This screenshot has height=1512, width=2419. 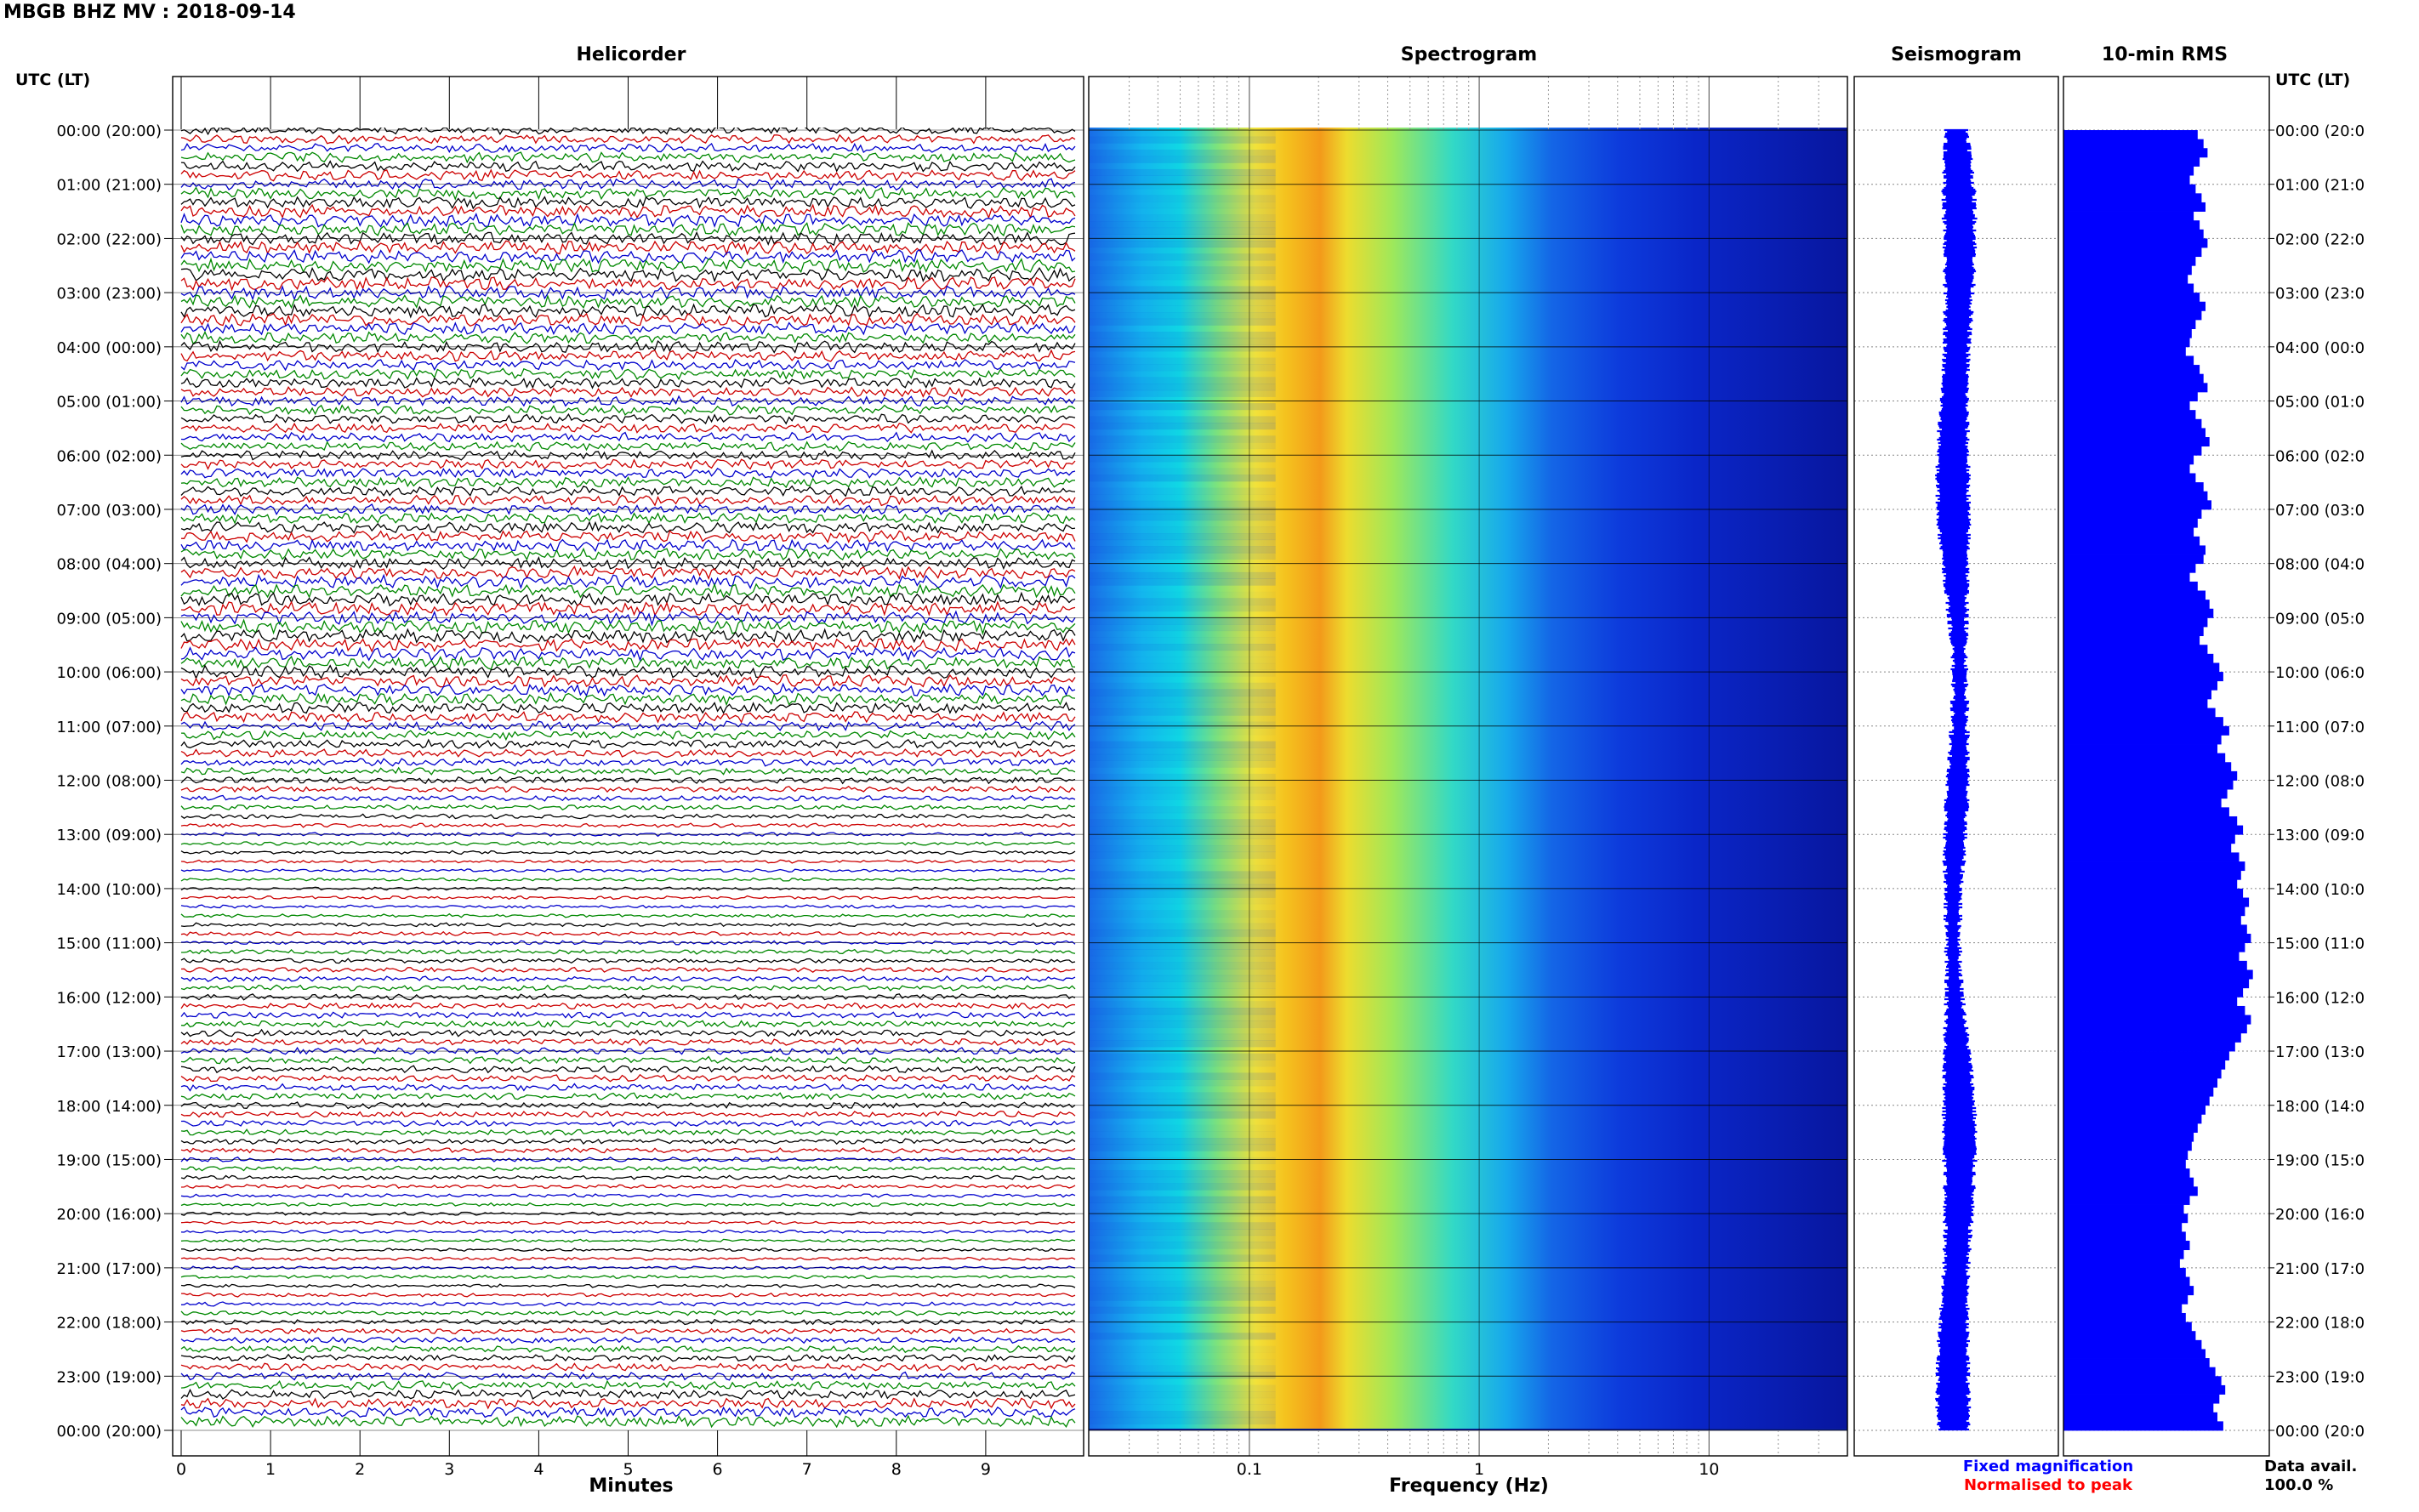 What do you see at coordinates (631, 1486) in the screenshot?
I see `minutes-axis-label: Minutes` at bounding box center [631, 1486].